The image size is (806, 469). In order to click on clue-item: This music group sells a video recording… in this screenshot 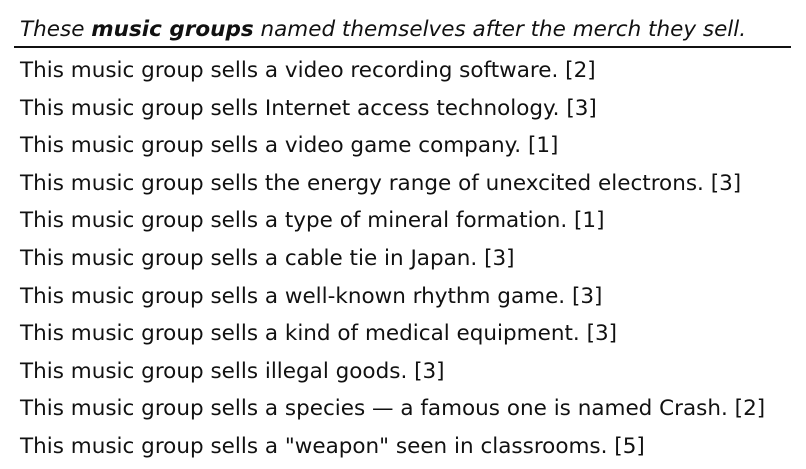, I will do `click(308, 70)`.